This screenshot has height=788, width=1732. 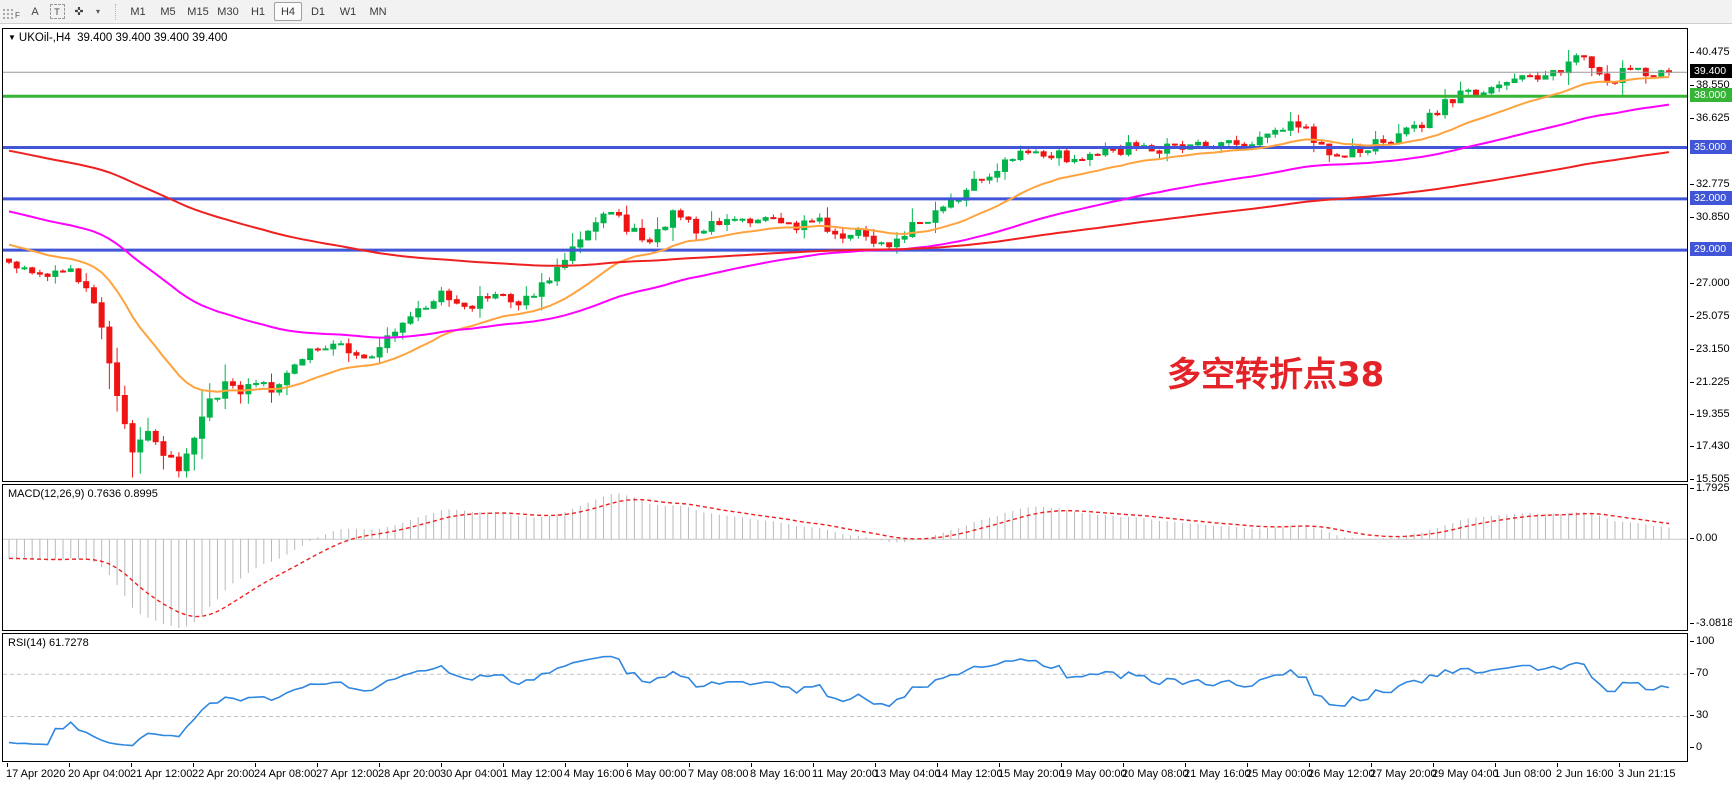 I want to click on date-tick: 24 Apr 08:00, so click(x=285, y=774).